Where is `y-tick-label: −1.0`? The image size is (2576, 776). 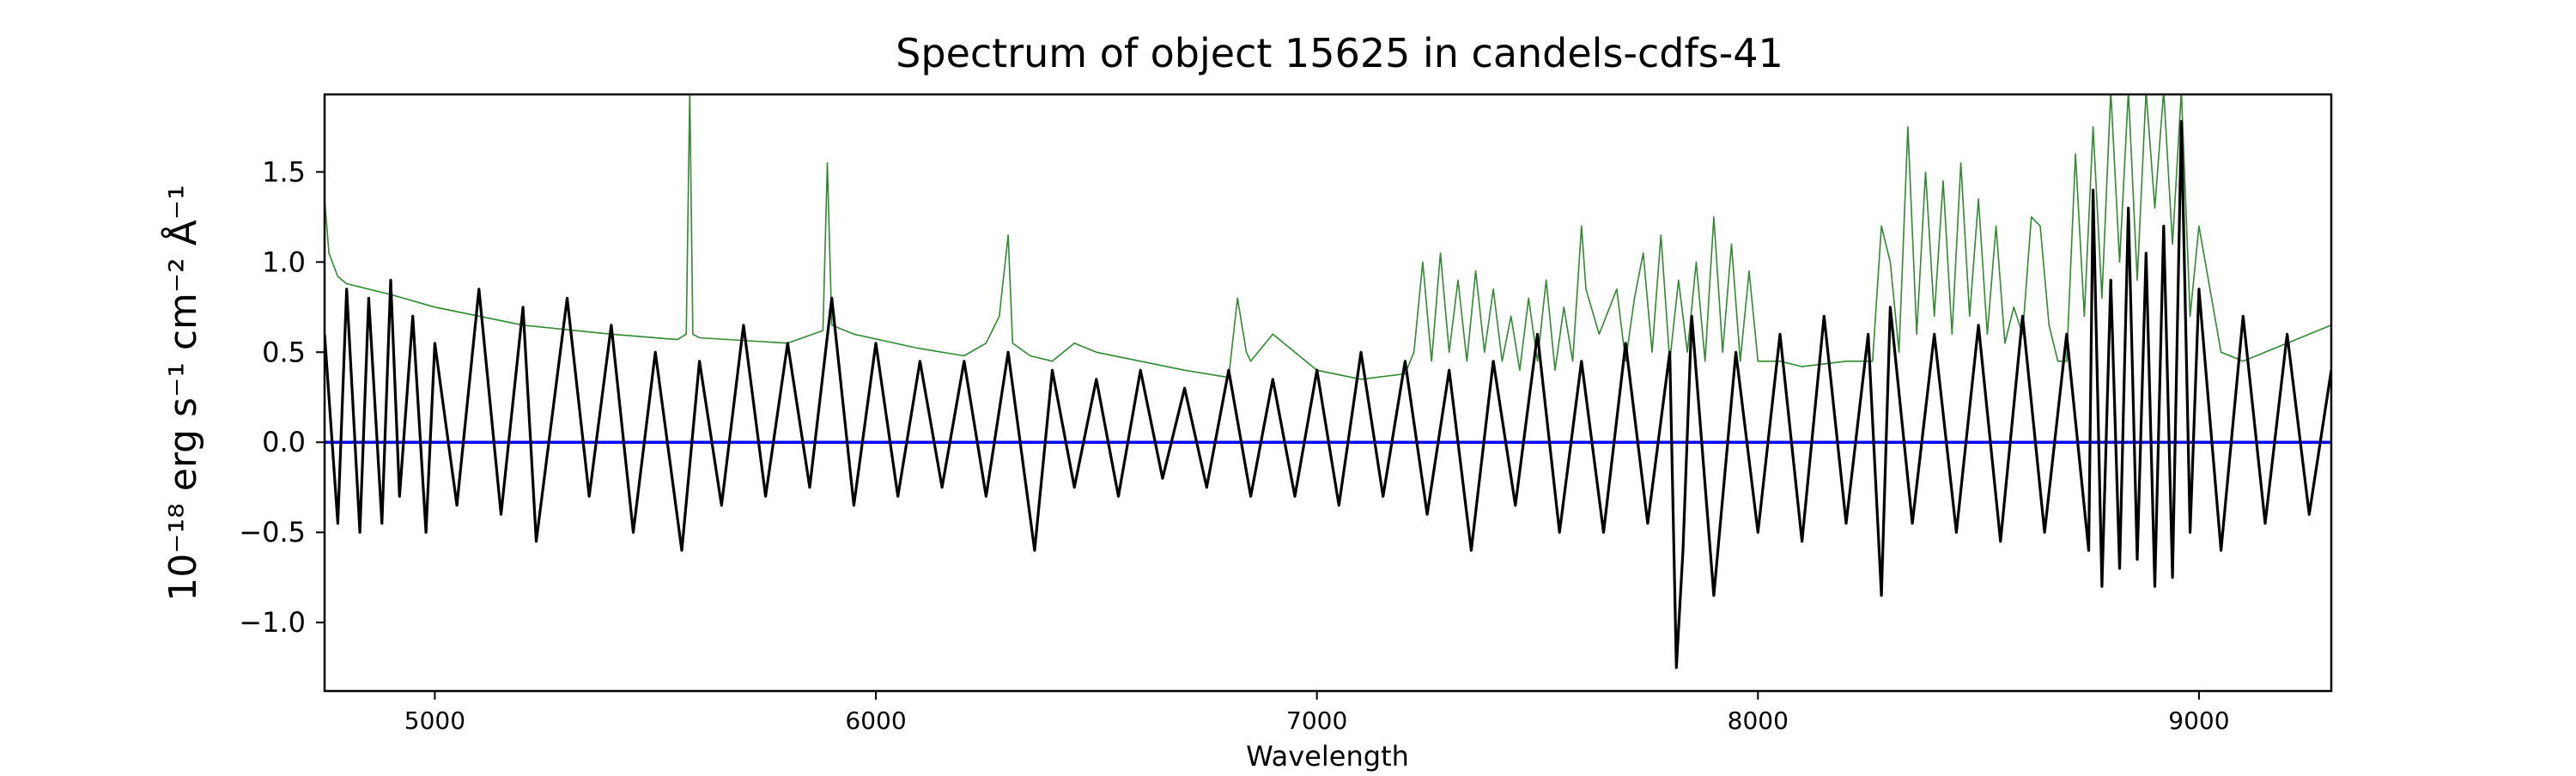 y-tick-label: −1.0 is located at coordinates (272, 622).